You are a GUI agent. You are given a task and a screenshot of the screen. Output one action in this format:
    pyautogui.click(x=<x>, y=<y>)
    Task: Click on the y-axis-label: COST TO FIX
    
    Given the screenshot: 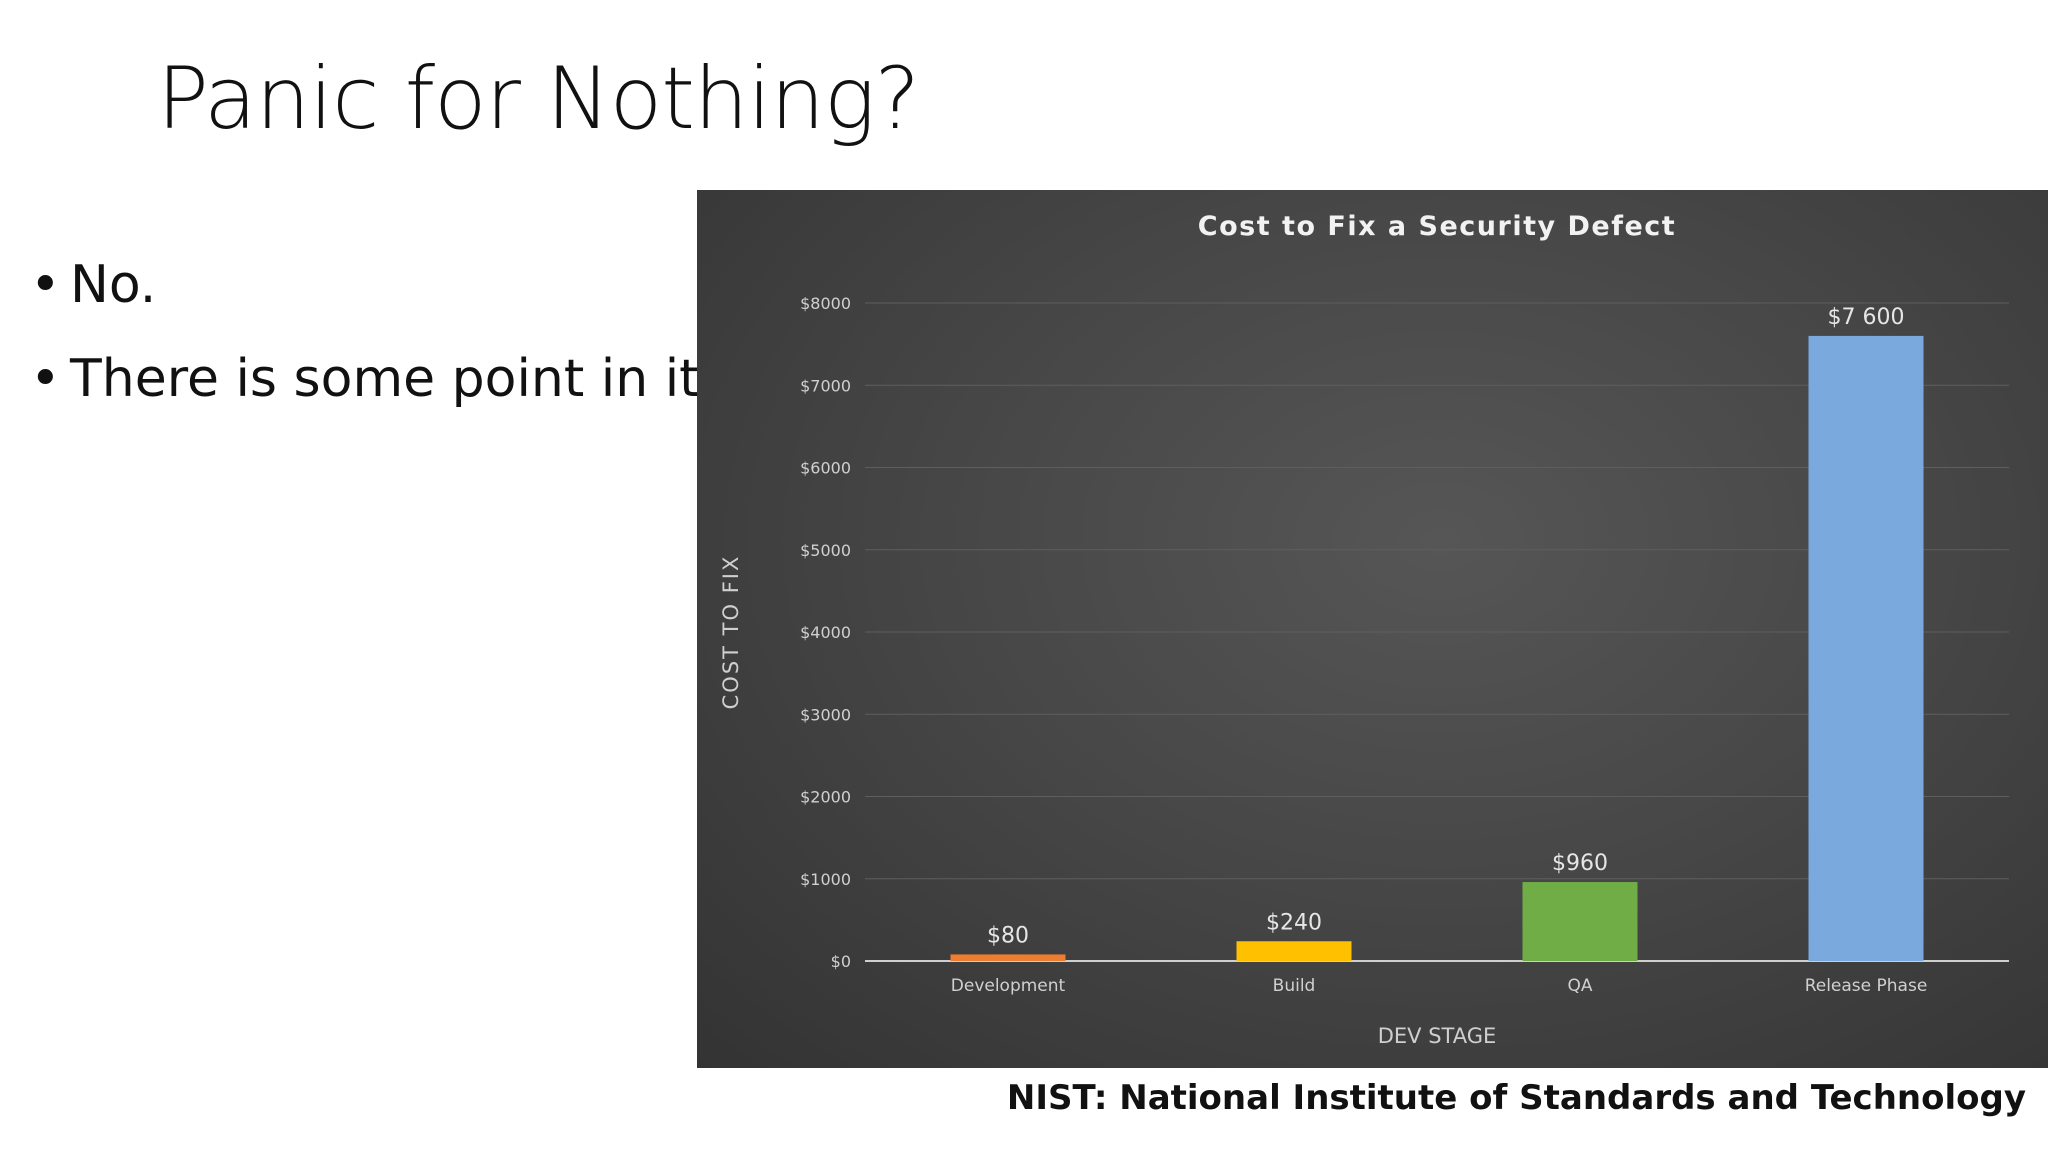 What is the action you would take?
    pyautogui.click(x=731, y=632)
    